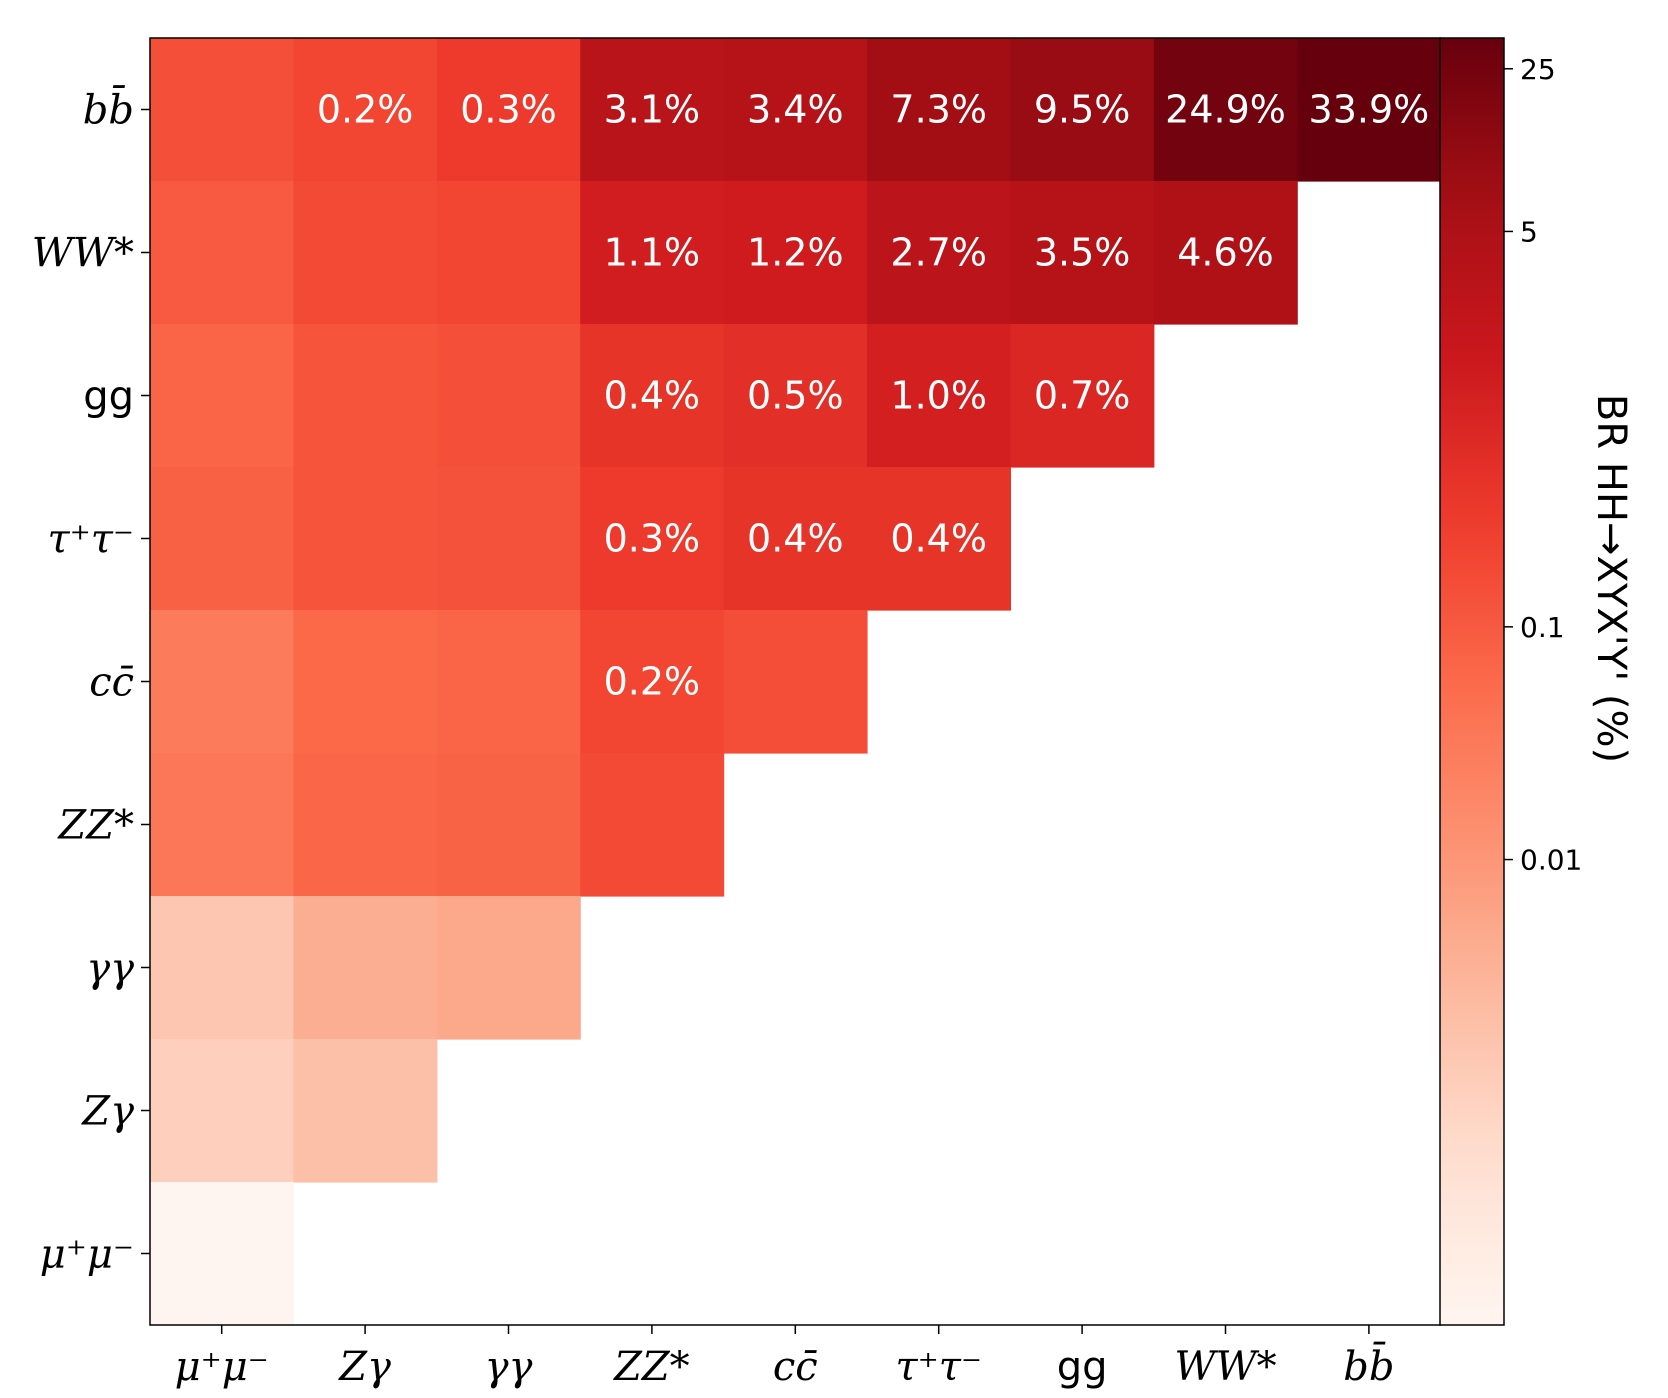 This screenshot has width=1668, height=1398. What do you see at coordinates (111, 683) in the screenshot?
I see `y-tick-label: cc̄` at bounding box center [111, 683].